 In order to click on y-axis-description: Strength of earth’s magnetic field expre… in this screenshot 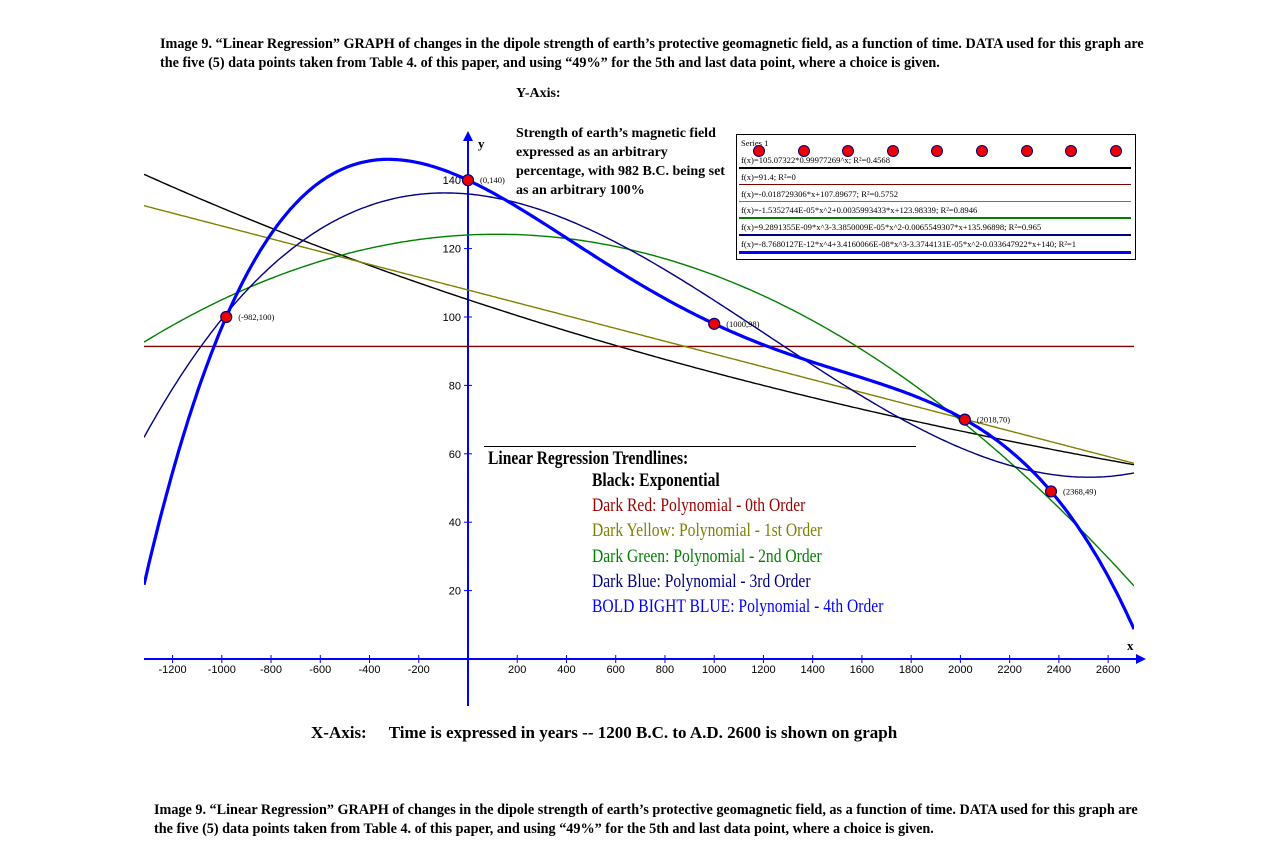, I will do `click(620, 162)`.